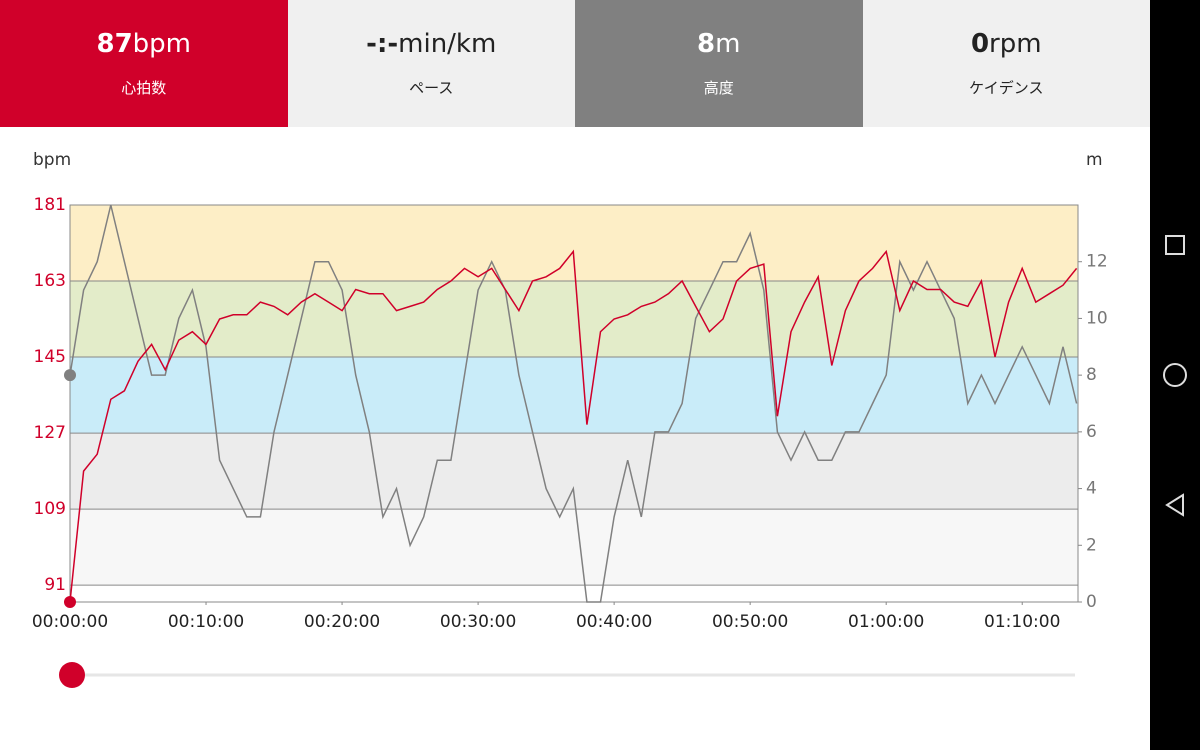  Describe the element at coordinates (162, 44) in the screenshot. I see `value-unit: bpm` at that location.